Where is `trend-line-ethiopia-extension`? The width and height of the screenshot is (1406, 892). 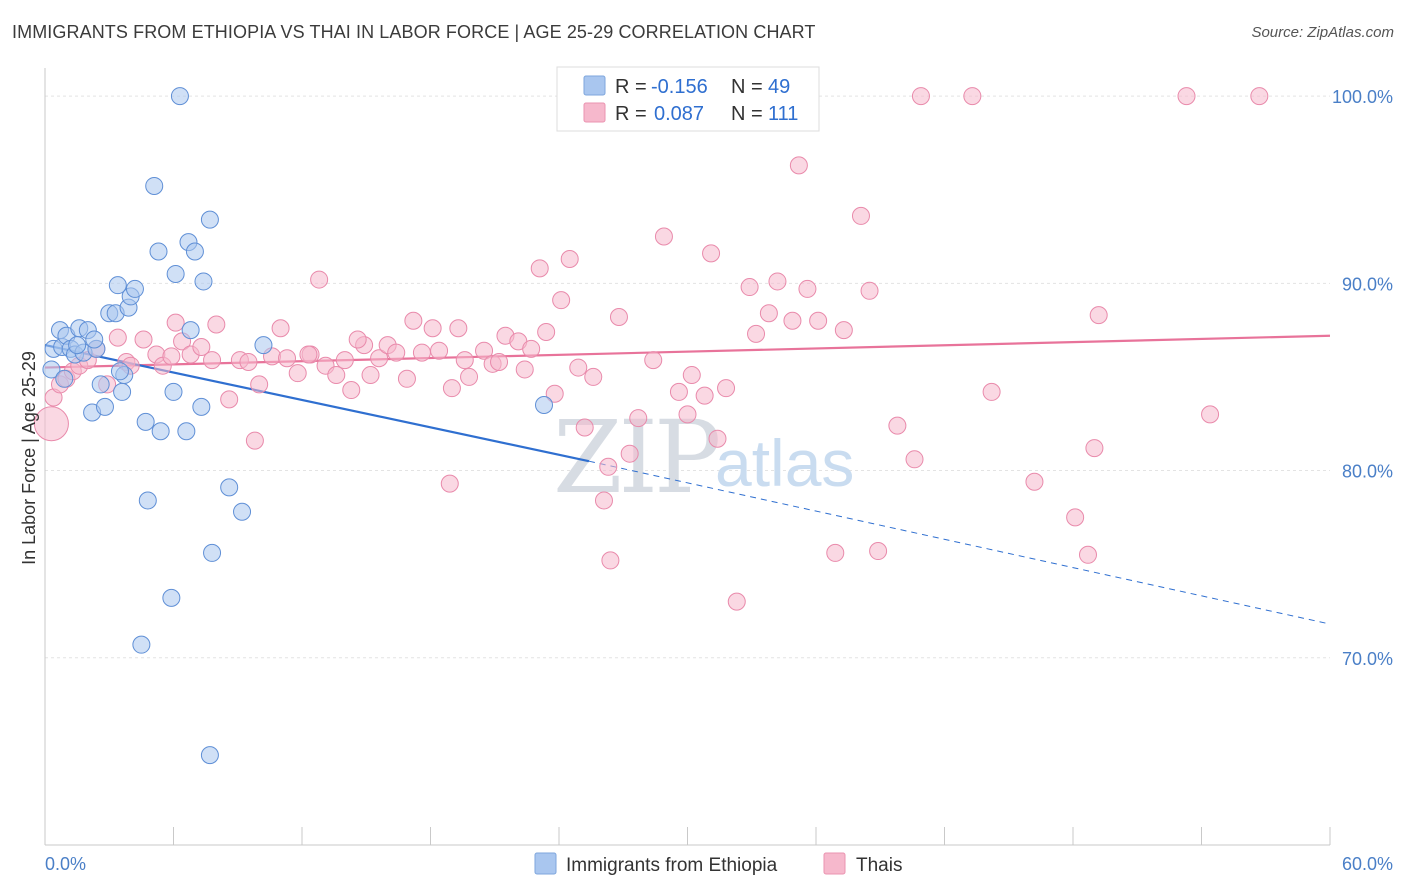
trend-line-ethiopia-extension is located at coordinates (959, 542).